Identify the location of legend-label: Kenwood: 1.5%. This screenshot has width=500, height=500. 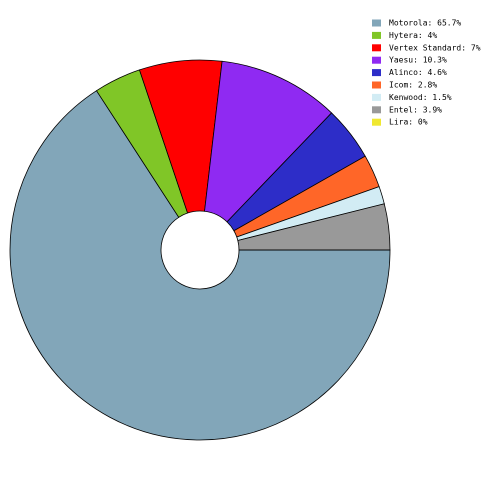
(420, 97).